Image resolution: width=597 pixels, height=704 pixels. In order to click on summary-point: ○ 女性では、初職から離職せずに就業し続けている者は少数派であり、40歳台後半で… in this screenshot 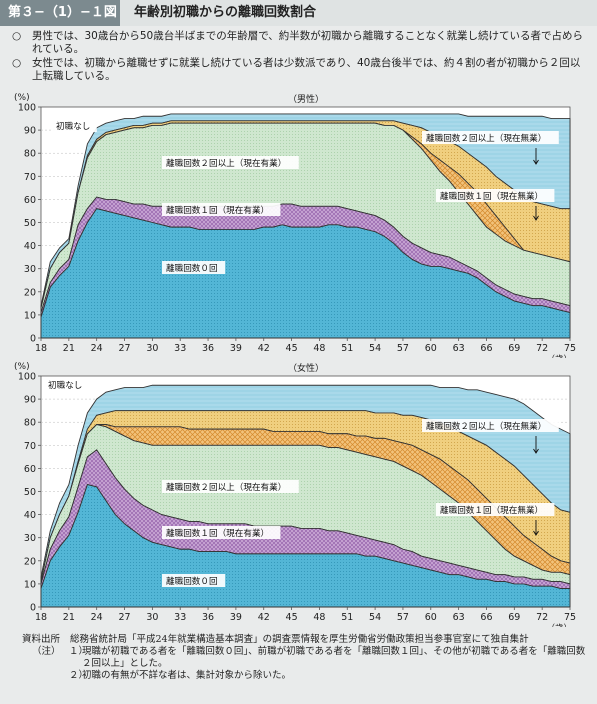, I will do `click(300, 70)`.